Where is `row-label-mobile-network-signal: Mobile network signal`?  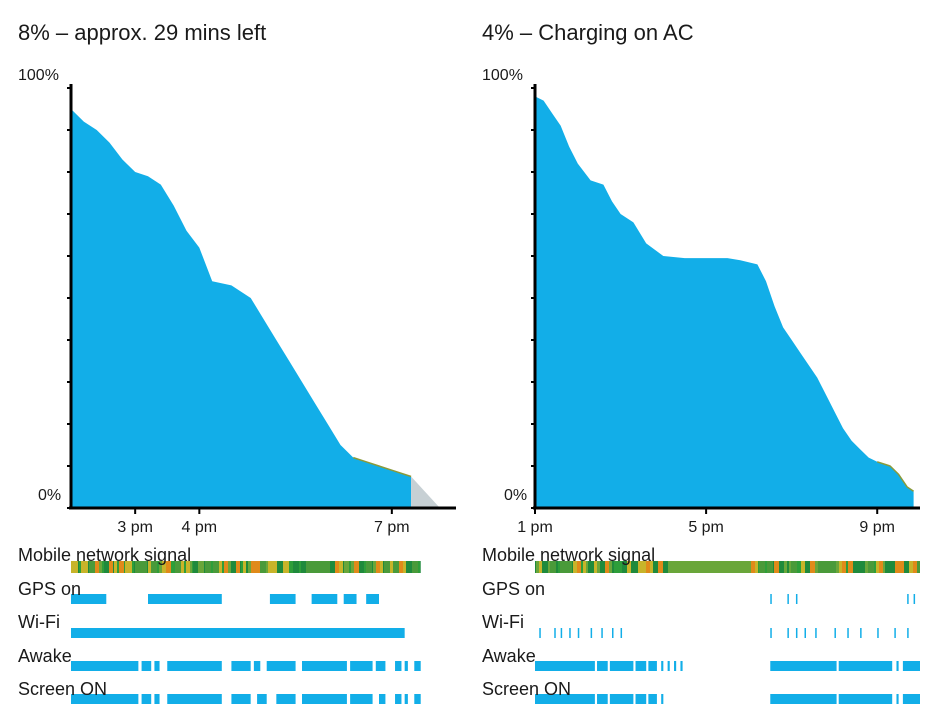 row-label-mobile-network-signal: Mobile network signal is located at coordinates (569, 555).